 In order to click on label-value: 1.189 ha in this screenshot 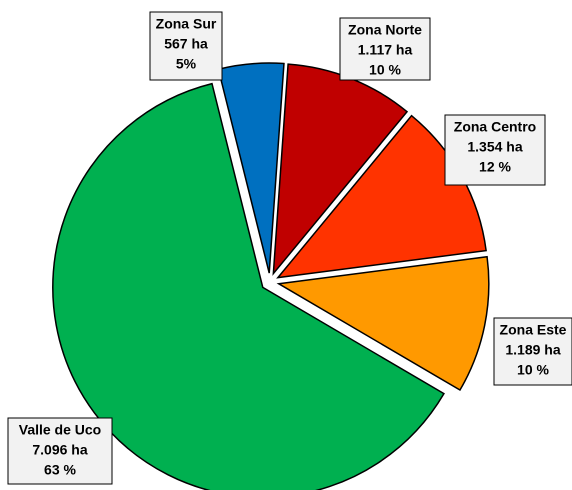, I will do `click(532, 350)`.